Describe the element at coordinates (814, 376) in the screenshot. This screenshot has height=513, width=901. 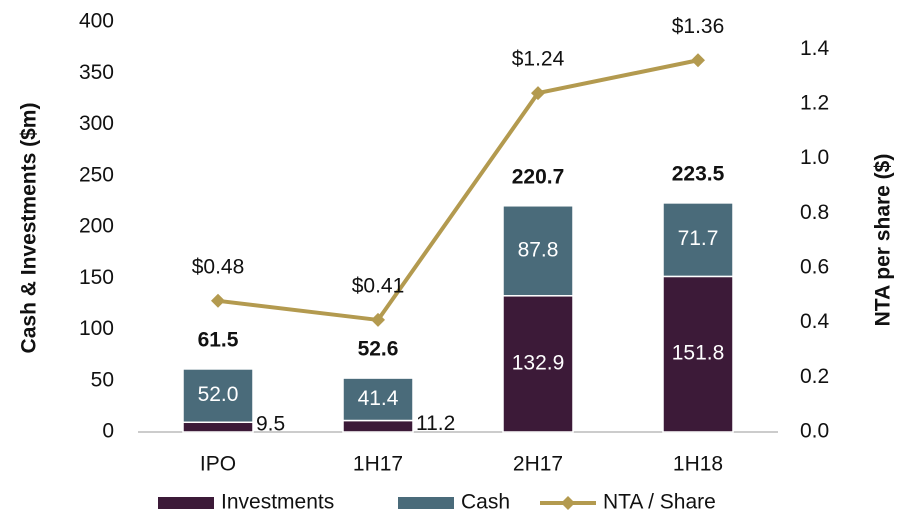
I see `y2-tick-label: 0.2` at that location.